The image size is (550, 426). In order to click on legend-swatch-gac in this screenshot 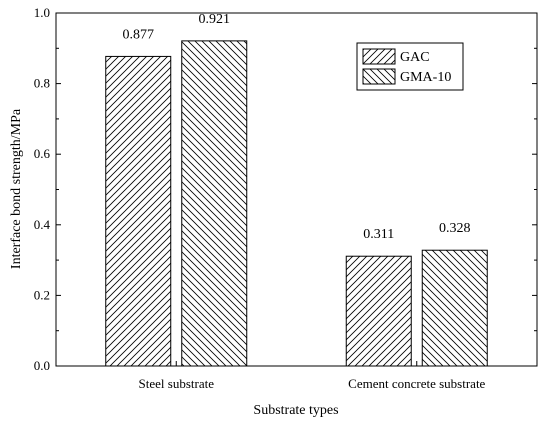, I will do `click(379, 56)`.